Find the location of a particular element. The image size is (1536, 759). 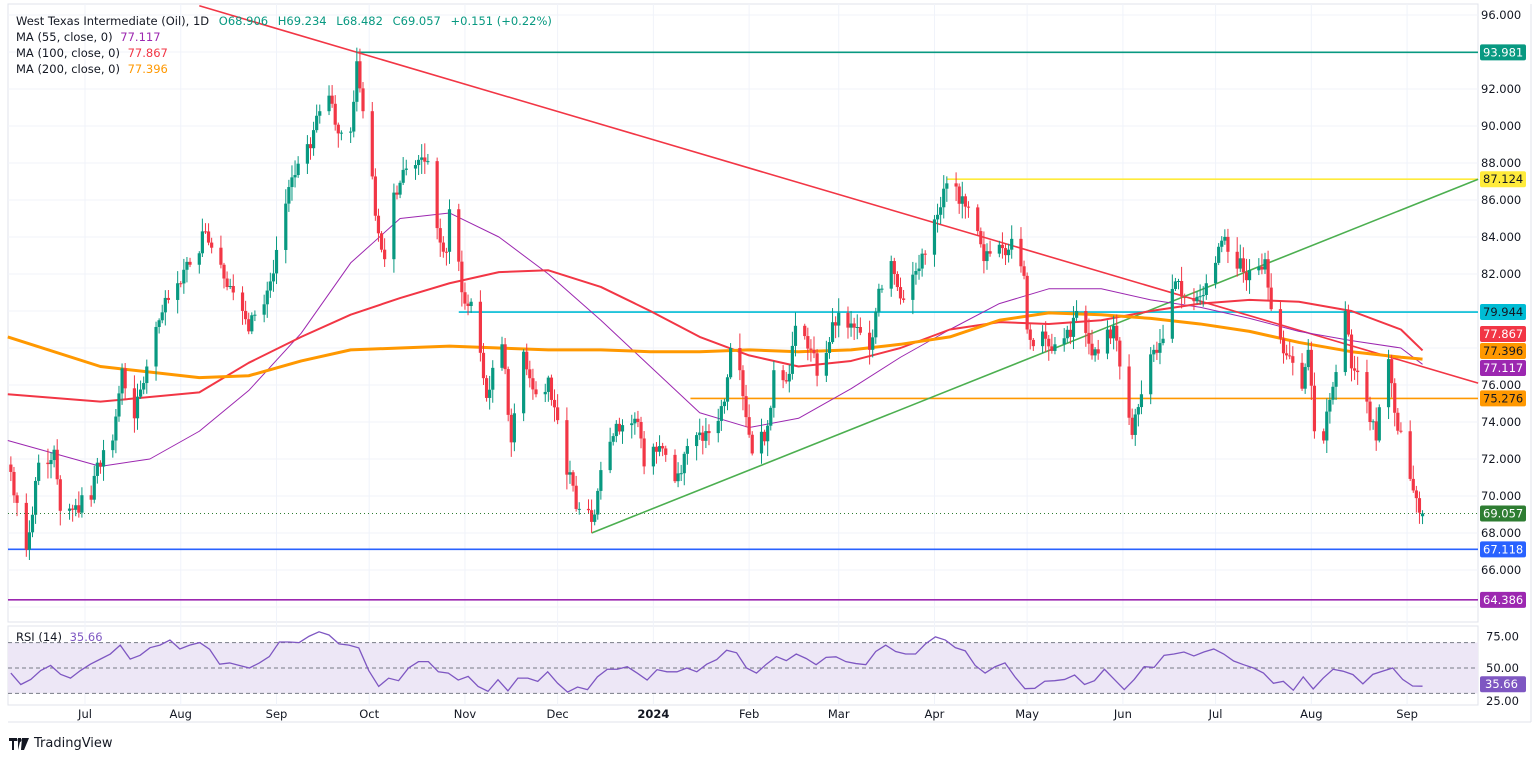

ma100-legend: MA (100, close, 0) 77.867 is located at coordinates (284, 53).